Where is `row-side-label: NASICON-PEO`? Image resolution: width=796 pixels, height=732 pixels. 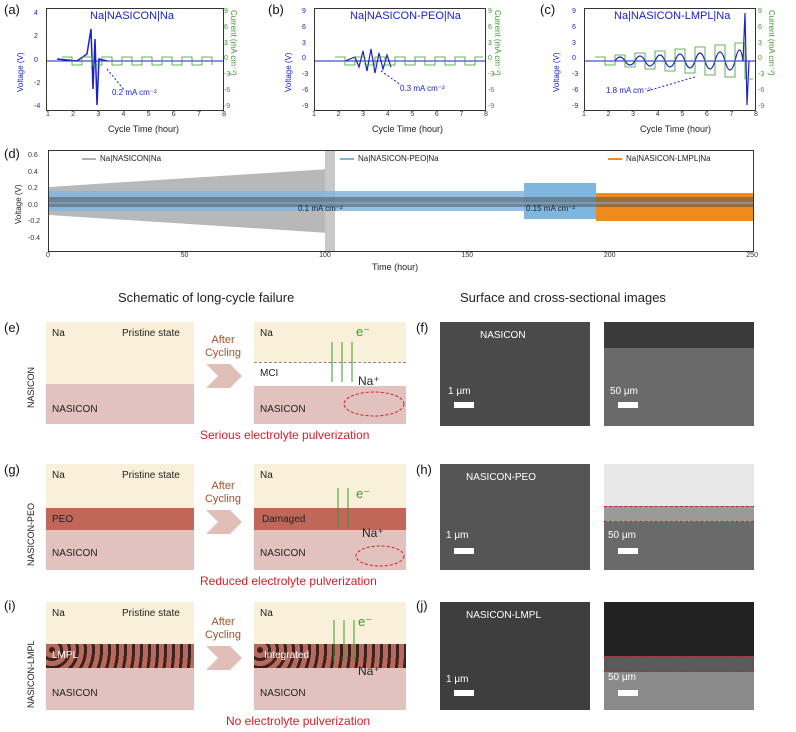
row-side-label: NASICON-PEO is located at coordinates (31, 534).